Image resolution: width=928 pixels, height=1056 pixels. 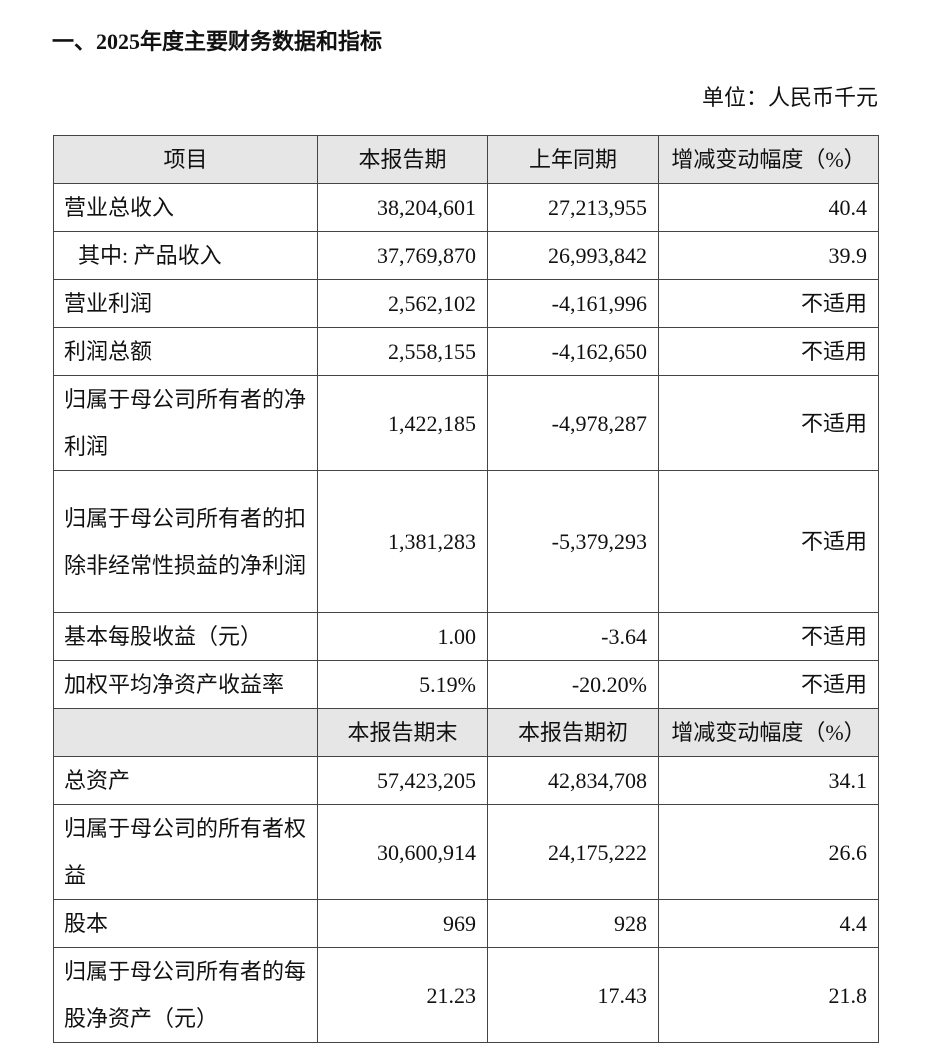 What do you see at coordinates (402, 255) in the screenshot?
I see `cell-cur: 37,769,870` at bounding box center [402, 255].